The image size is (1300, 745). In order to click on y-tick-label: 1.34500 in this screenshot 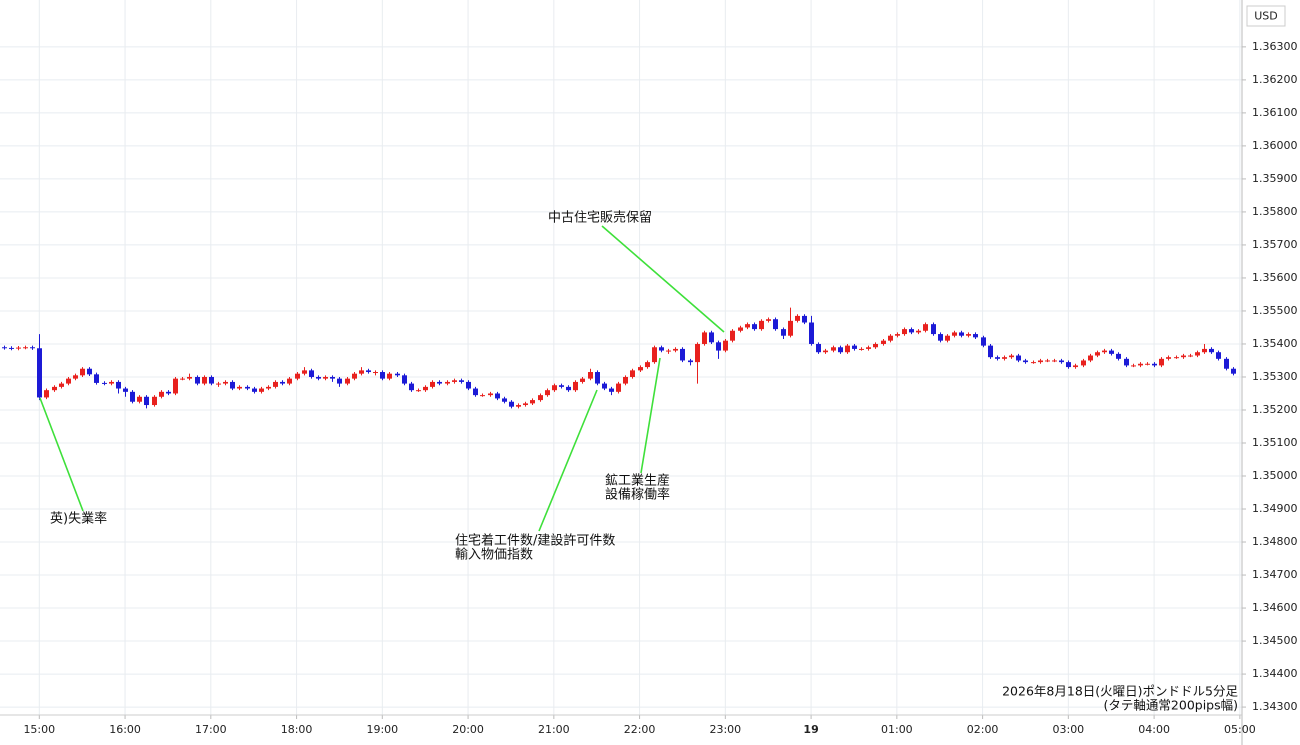, I will do `click(1275, 640)`.